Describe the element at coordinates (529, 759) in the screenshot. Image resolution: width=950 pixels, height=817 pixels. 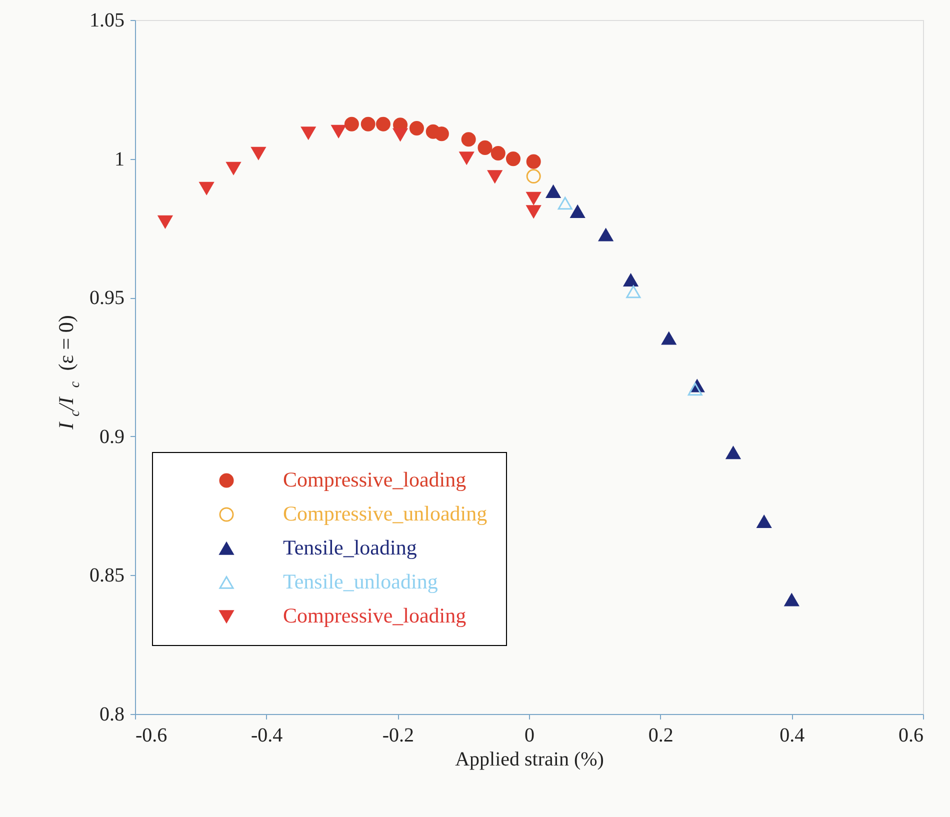
I see `x-axis-title: Applied strain (%)` at that location.